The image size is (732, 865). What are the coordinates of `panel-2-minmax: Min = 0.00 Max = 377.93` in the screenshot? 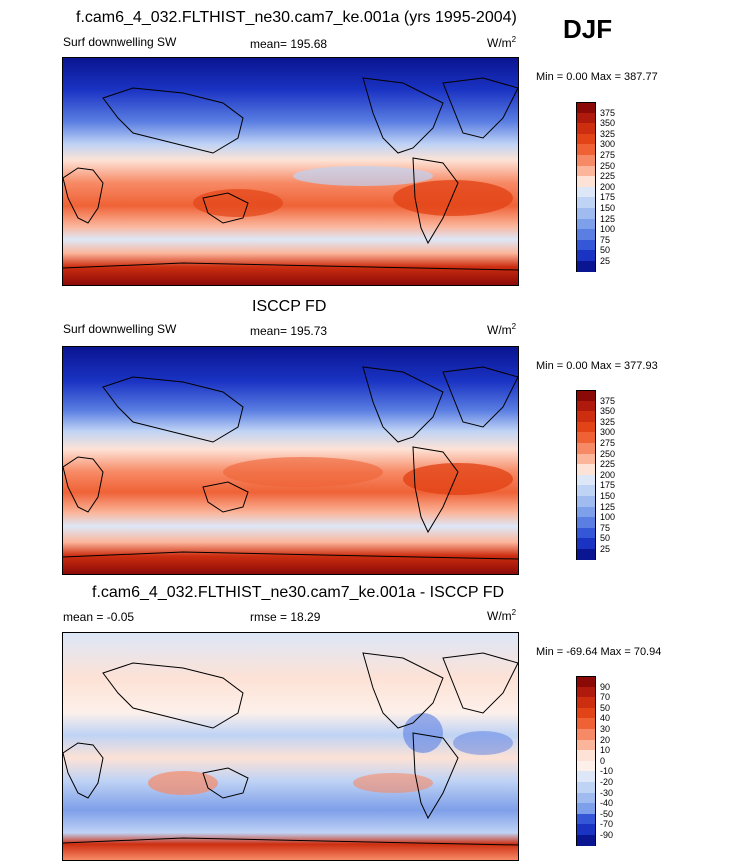 It's located at (597, 366).